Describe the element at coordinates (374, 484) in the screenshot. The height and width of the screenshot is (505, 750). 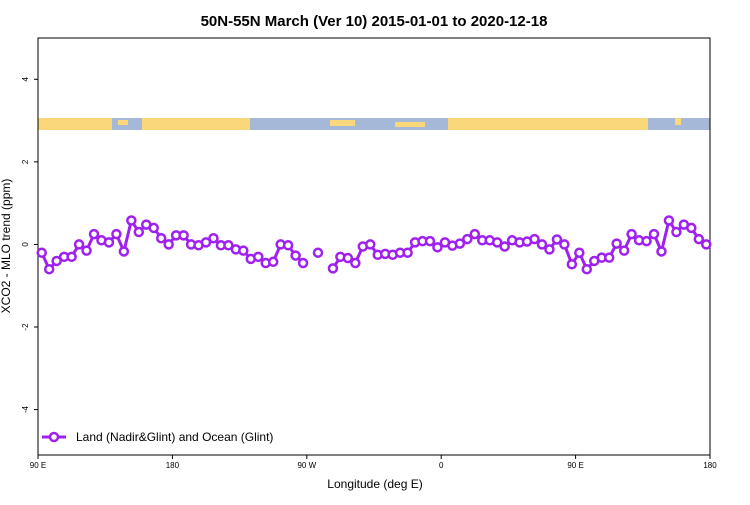
I see `x-axis-label: Longitude (deg E)` at that location.